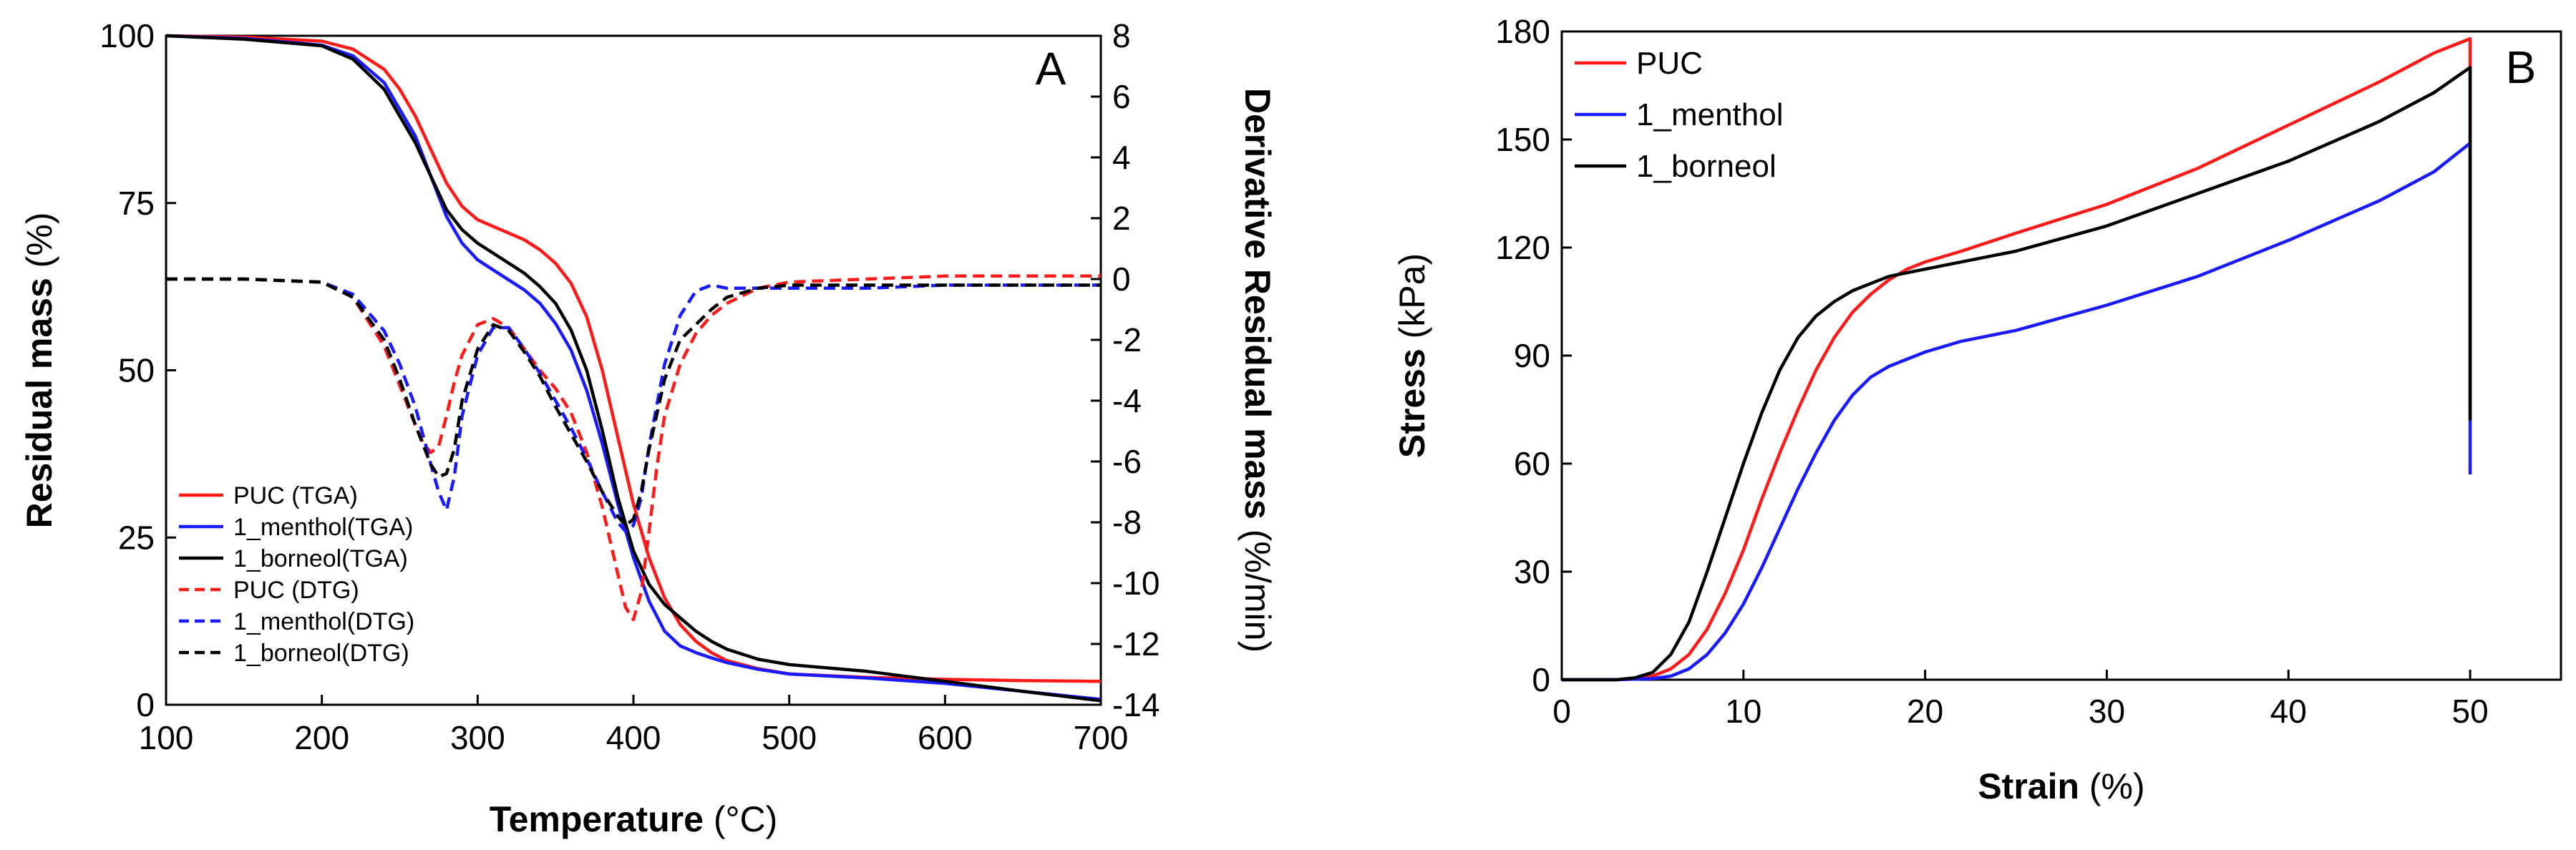  I want to click on legend-label-puc: PUC, so click(1669, 63).